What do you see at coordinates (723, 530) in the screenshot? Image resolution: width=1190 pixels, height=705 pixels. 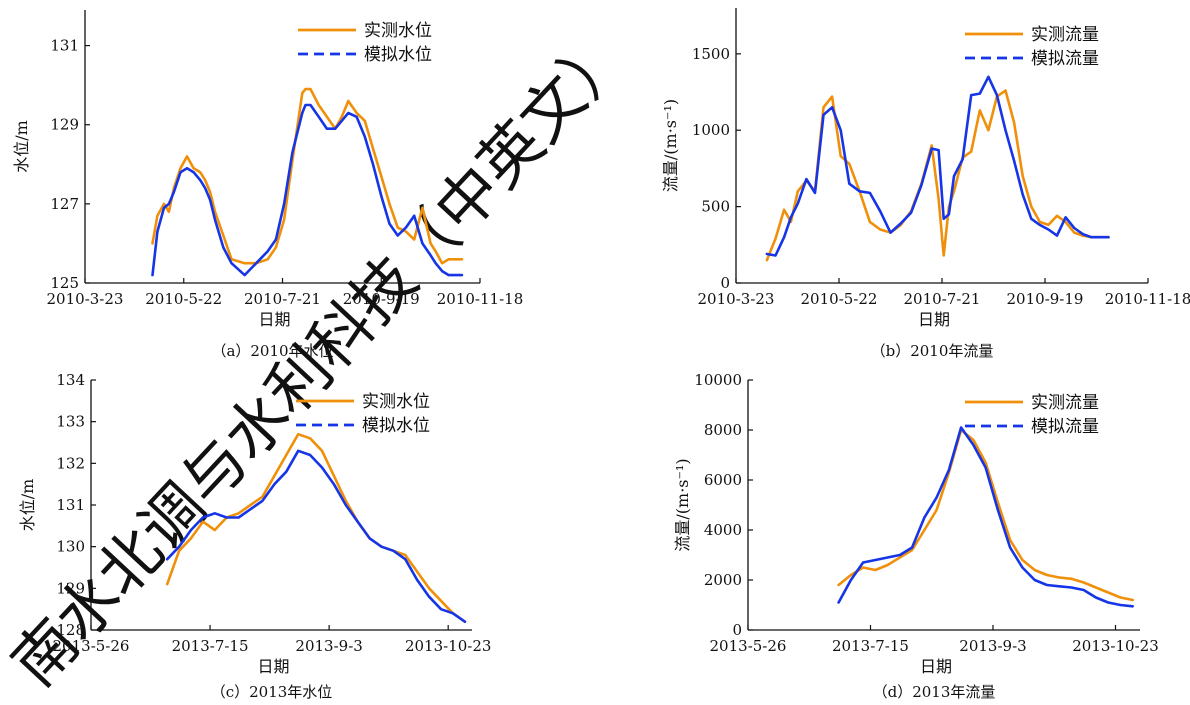 I see `y-tick-label: 4000` at bounding box center [723, 530].